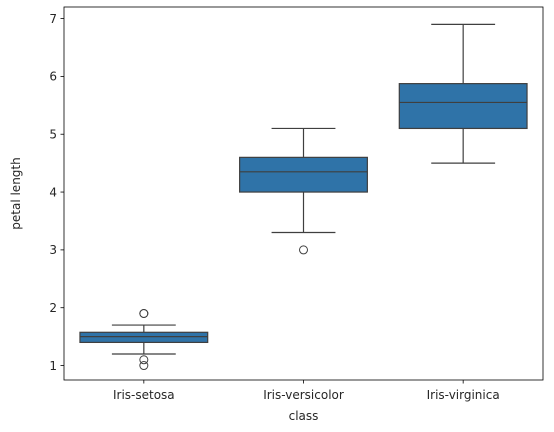 Image resolution: width=554 pixels, height=432 pixels. I want to click on y-axis: 1 2 3 4 5 6 7, so click(56, 192).